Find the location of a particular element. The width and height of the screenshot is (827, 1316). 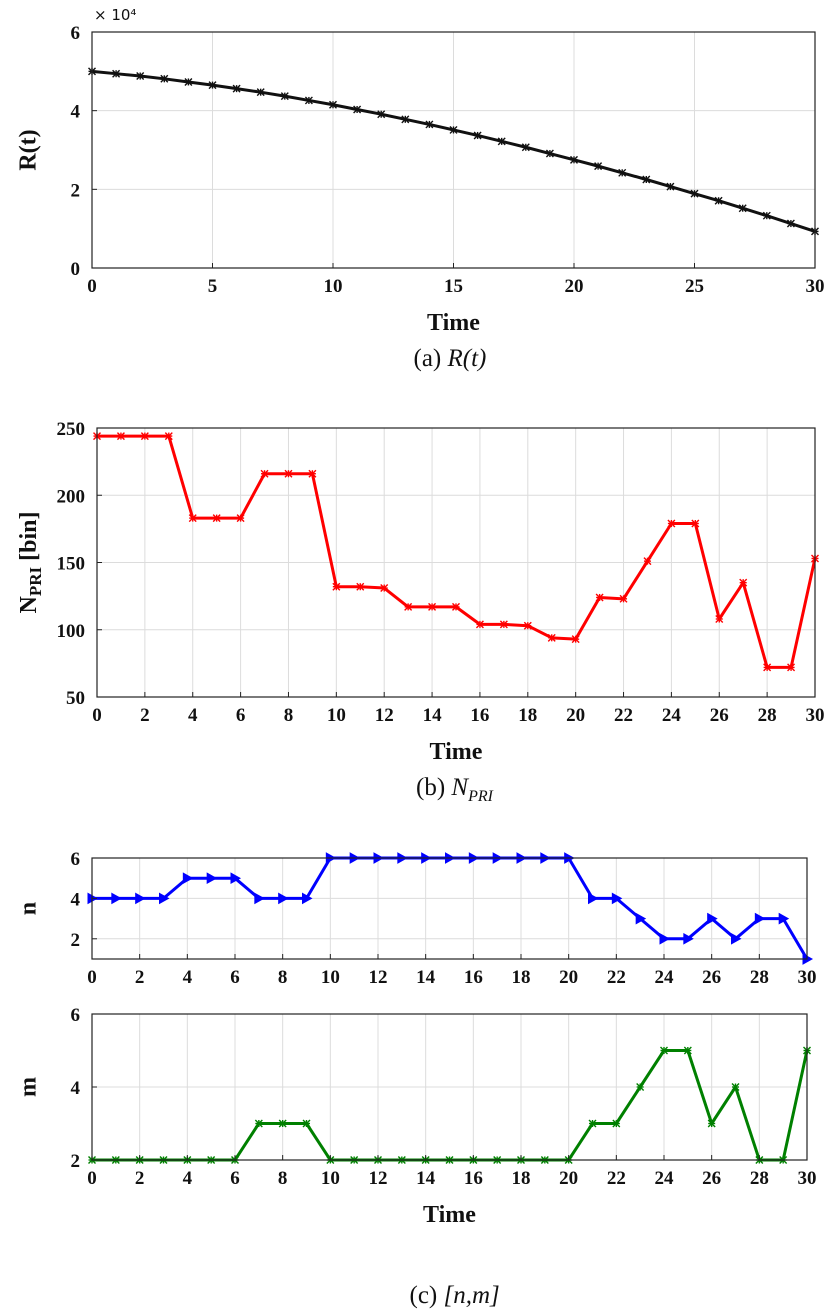

x-tick-label: 5 is located at coordinates (213, 286).